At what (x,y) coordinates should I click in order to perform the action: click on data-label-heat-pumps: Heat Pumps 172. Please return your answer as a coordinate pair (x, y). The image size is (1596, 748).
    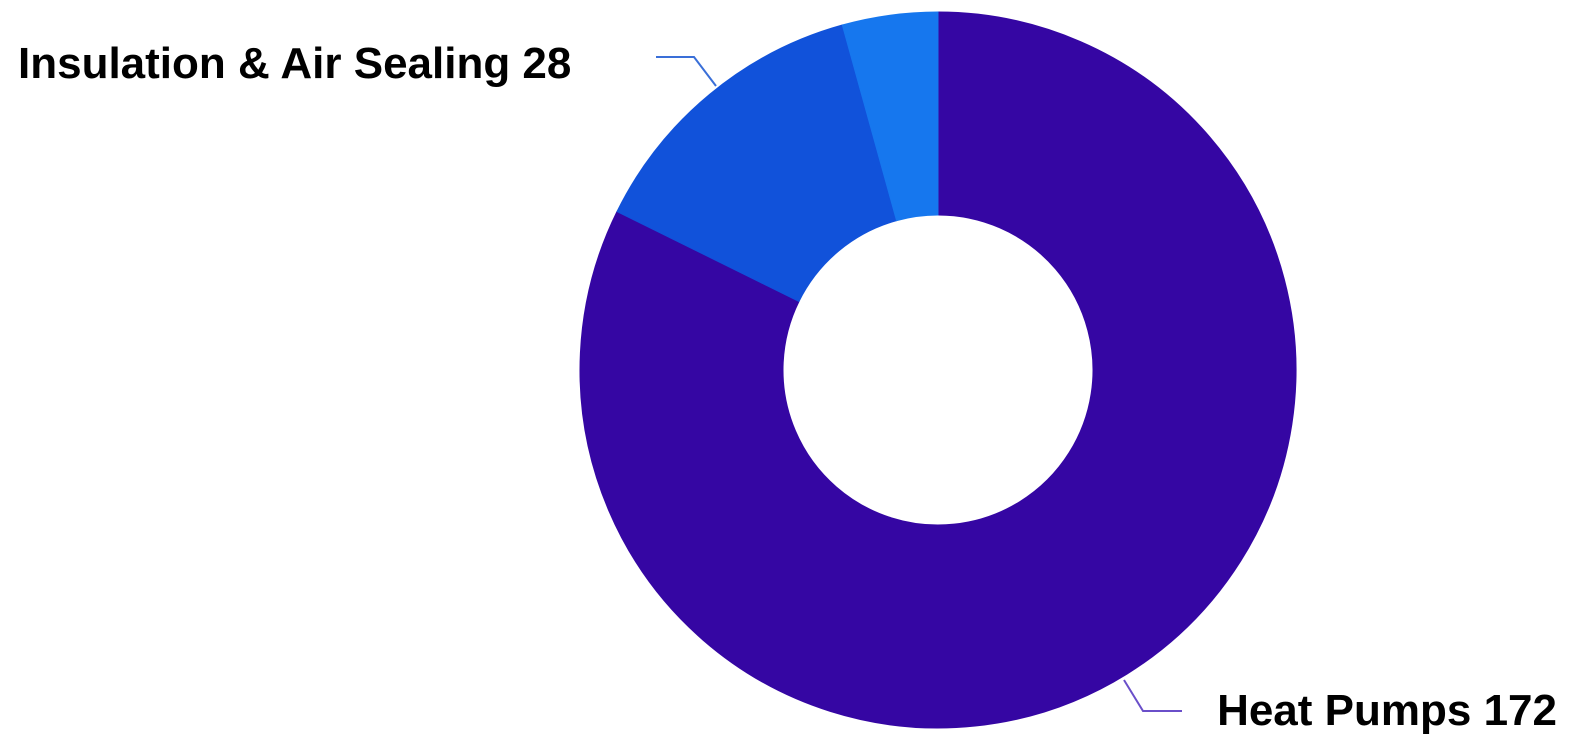
    Looking at the image, I should click on (1387, 710).